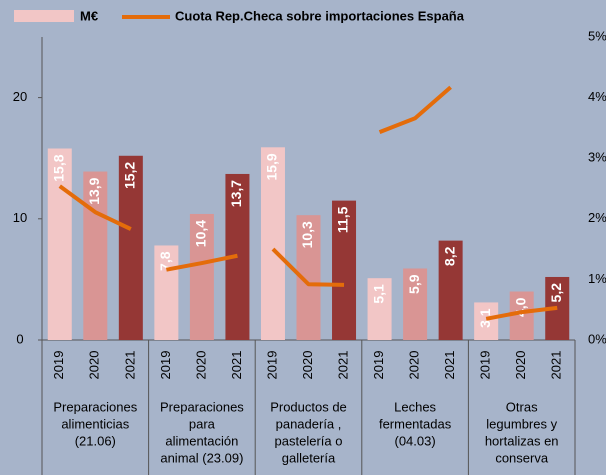 The image size is (606, 475). What do you see at coordinates (597, 217) in the screenshot?
I see `y2-tick-label: 2%` at bounding box center [597, 217].